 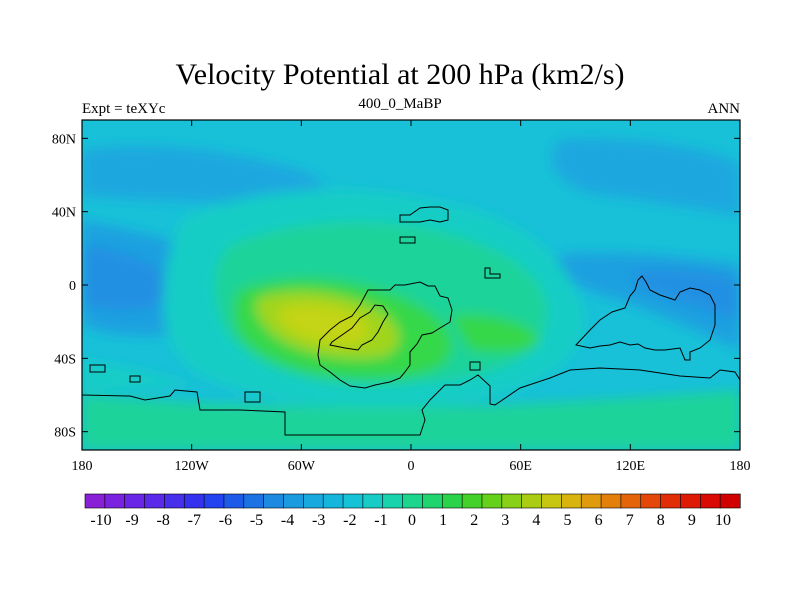 What do you see at coordinates (411, 466) in the screenshot?
I see `x-tick-label: 0` at bounding box center [411, 466].